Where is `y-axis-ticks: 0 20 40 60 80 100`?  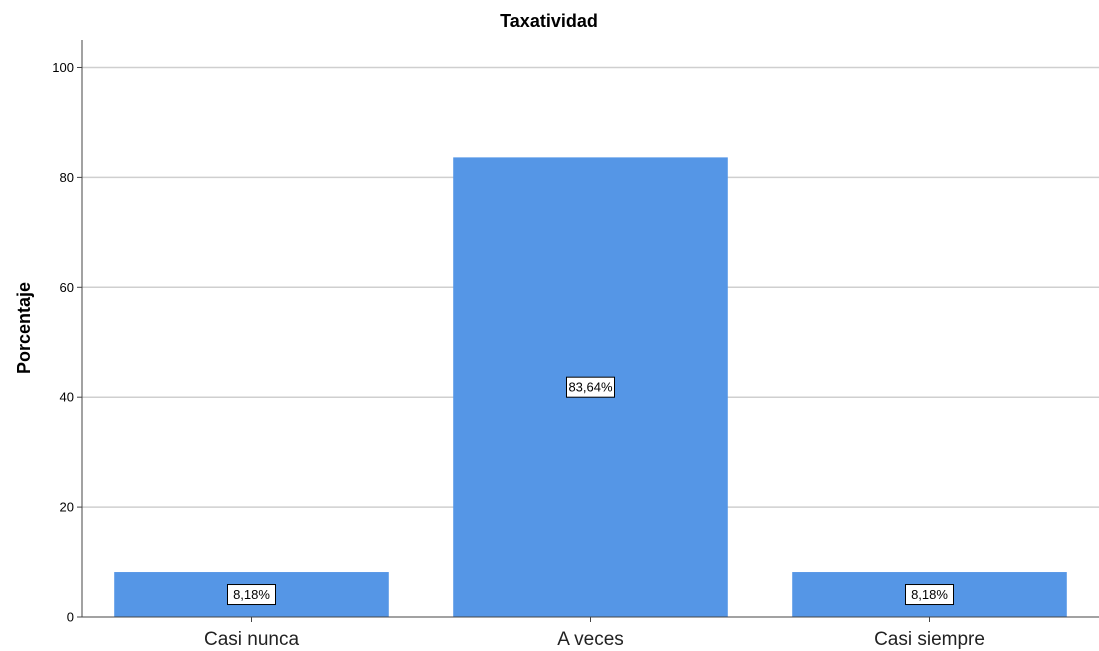
y-axis-ticks: 0 20 40 60 80 100 is located at coordinates (67, 342).